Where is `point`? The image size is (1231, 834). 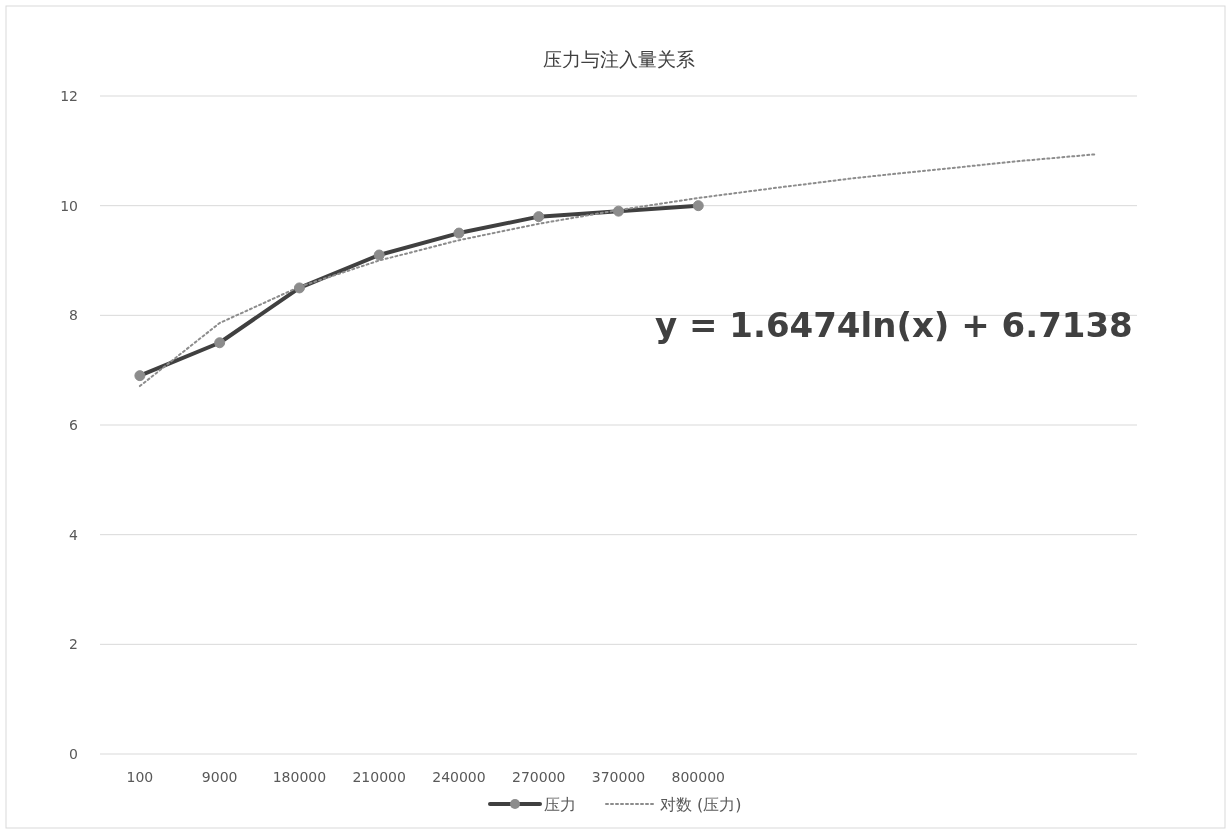 point is located at coordinates (618, 211).